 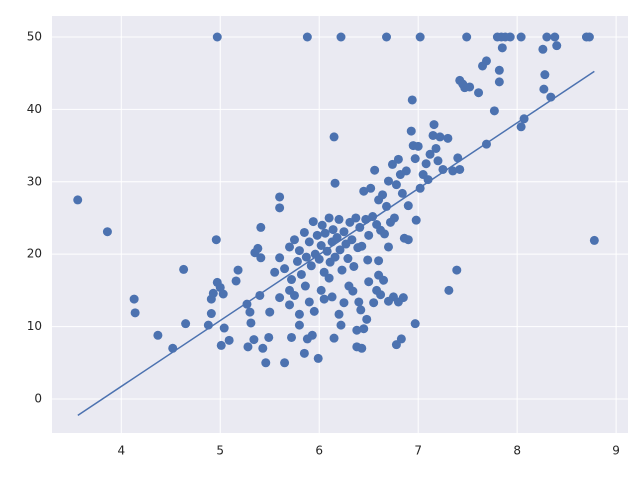 I want to click on y-tick-label: 0, so click(x=38, y=398).